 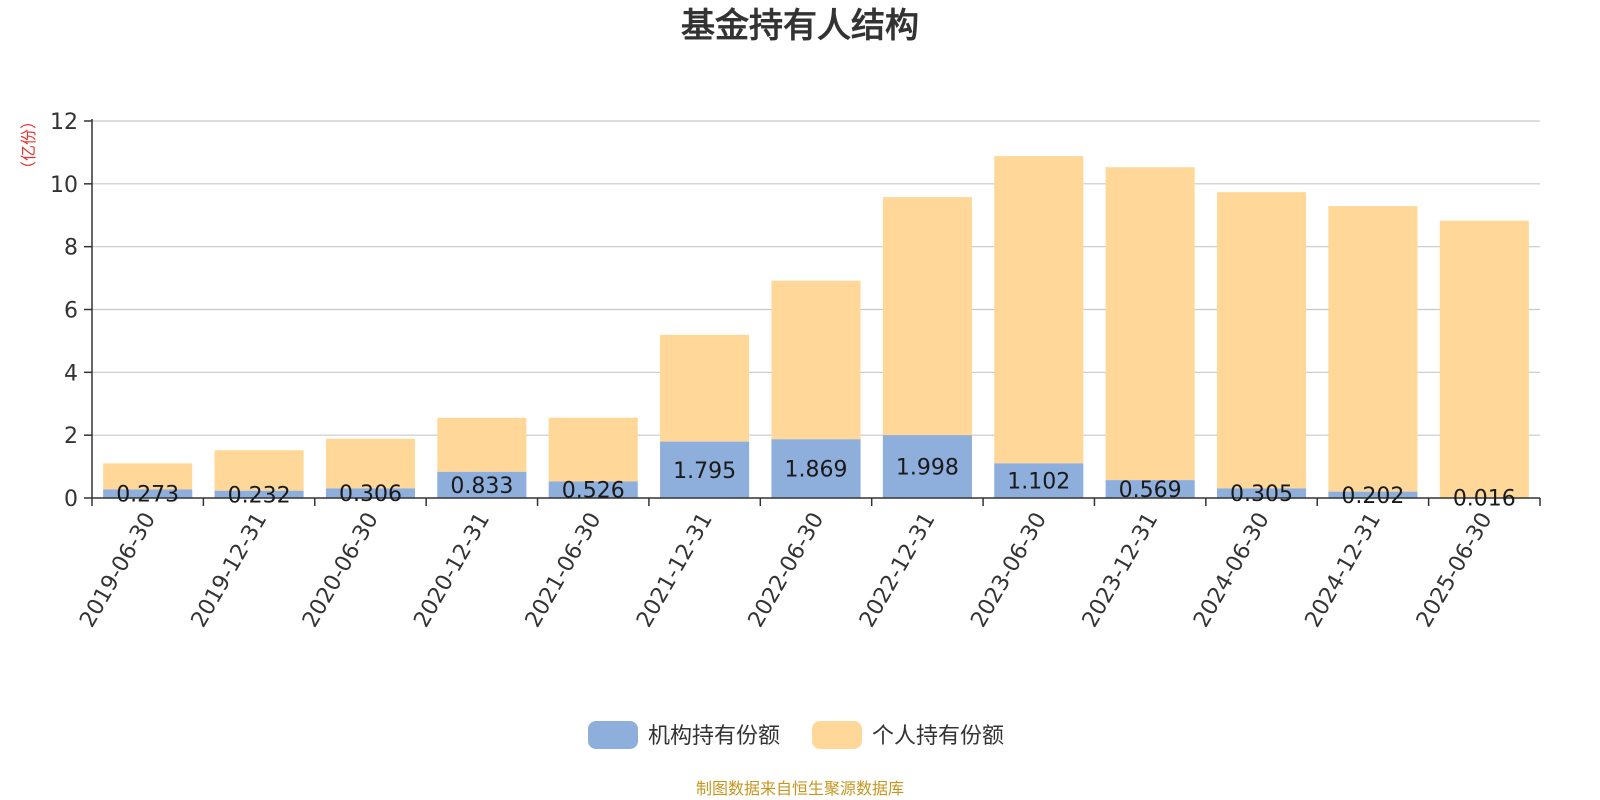 I want to click on bar-value-label: 0.202, so click(x=1372, y=496).